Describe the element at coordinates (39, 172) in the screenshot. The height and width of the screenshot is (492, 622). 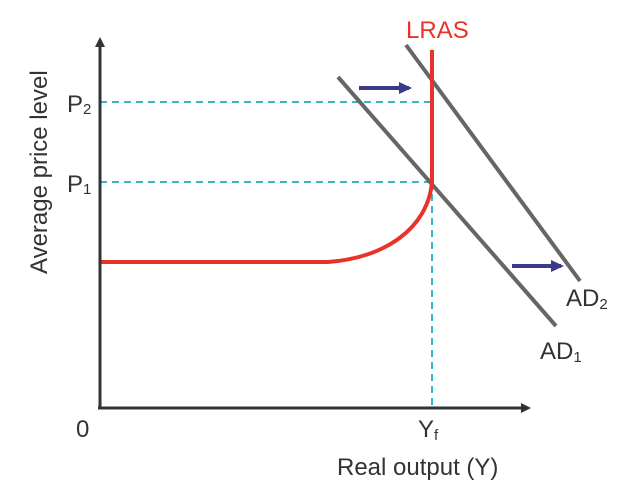
I see `y-axis-label: Average price level` at that location.